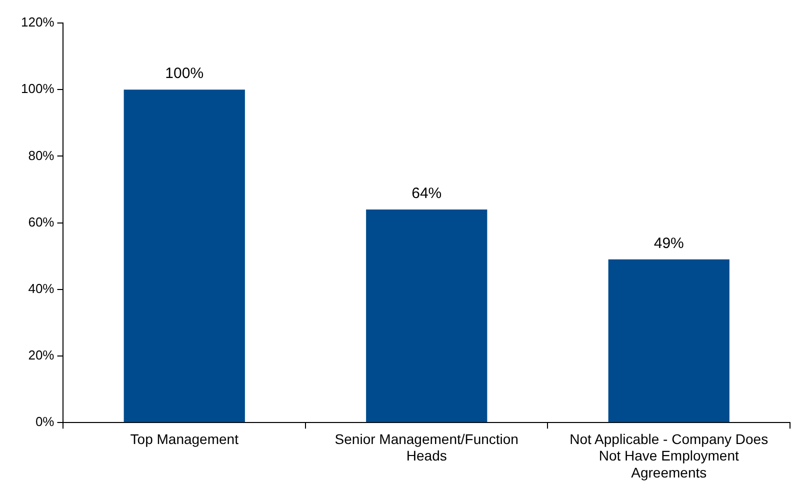 This screenshot has height=498, width=803. What do you see at coordinates (45, 422) in the screenshot?
I see `y-tick-label: 0%` at bounding box center [45, 422].